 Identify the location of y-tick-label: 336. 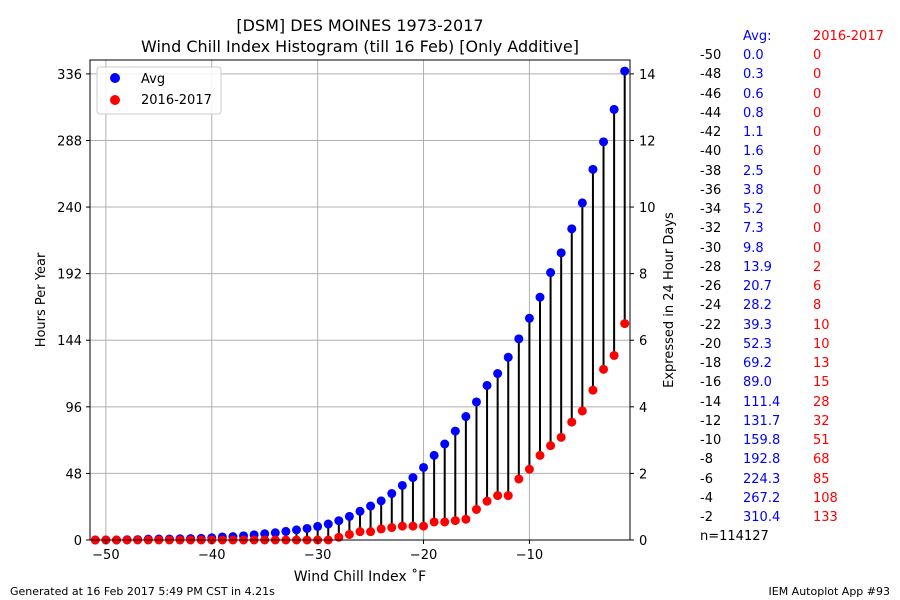
(69, 75).